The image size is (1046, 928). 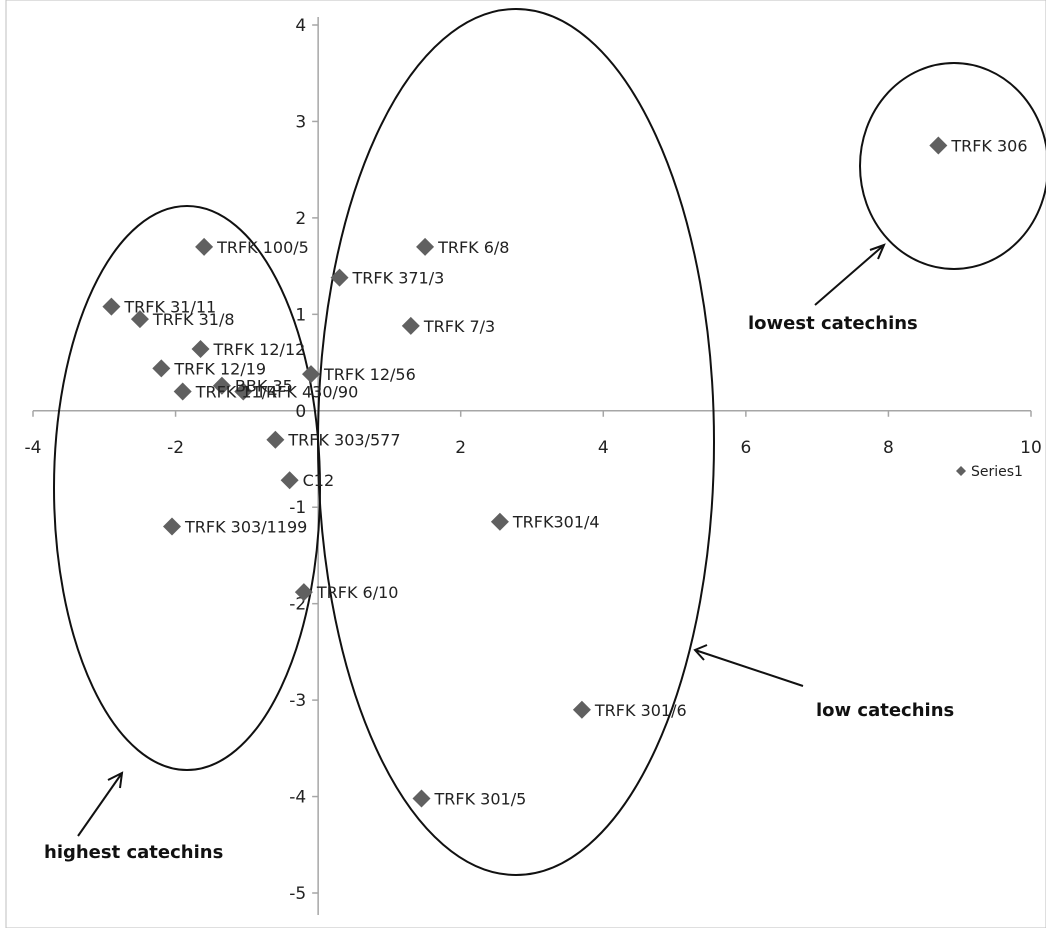 I want to click on data-point-label: BBK 35, so click(x=264, y=386).